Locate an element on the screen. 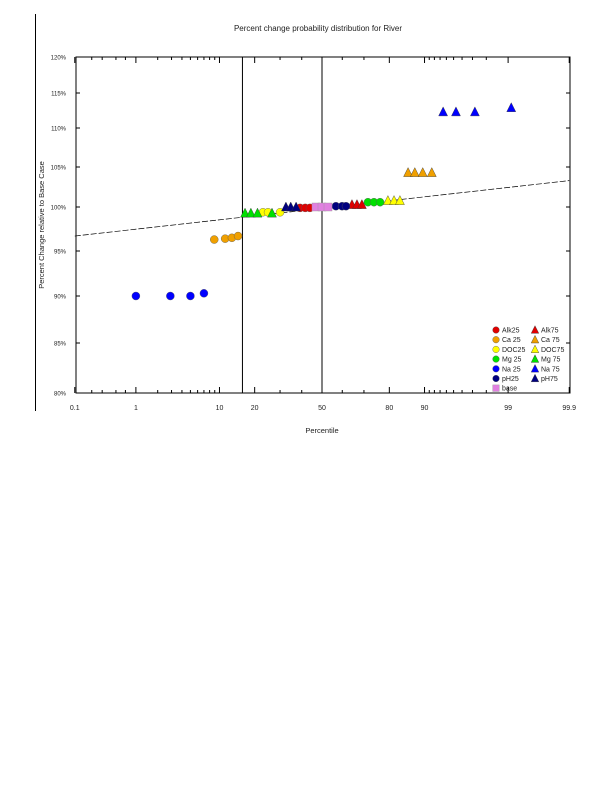  y-tick-label: 100% is located at coordinates (59, 209).